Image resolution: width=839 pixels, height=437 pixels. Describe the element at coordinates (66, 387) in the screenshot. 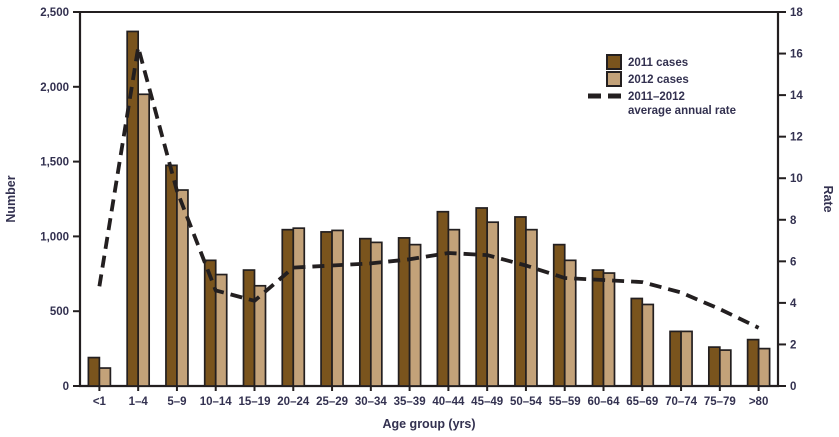

I see `left-axis-tick-label: 0` at that location.